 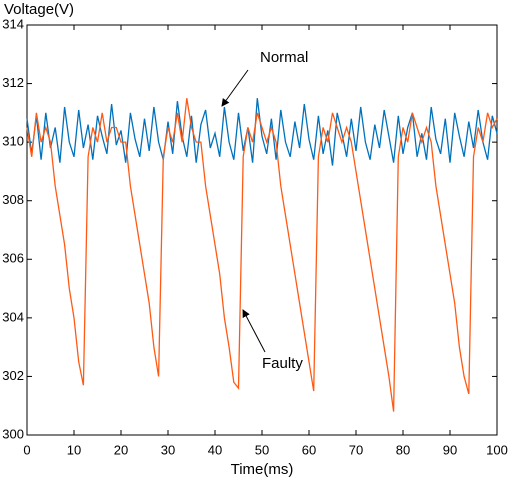 I want to click on y-axis-label: Voltage(V), so click(x=39, y=9).